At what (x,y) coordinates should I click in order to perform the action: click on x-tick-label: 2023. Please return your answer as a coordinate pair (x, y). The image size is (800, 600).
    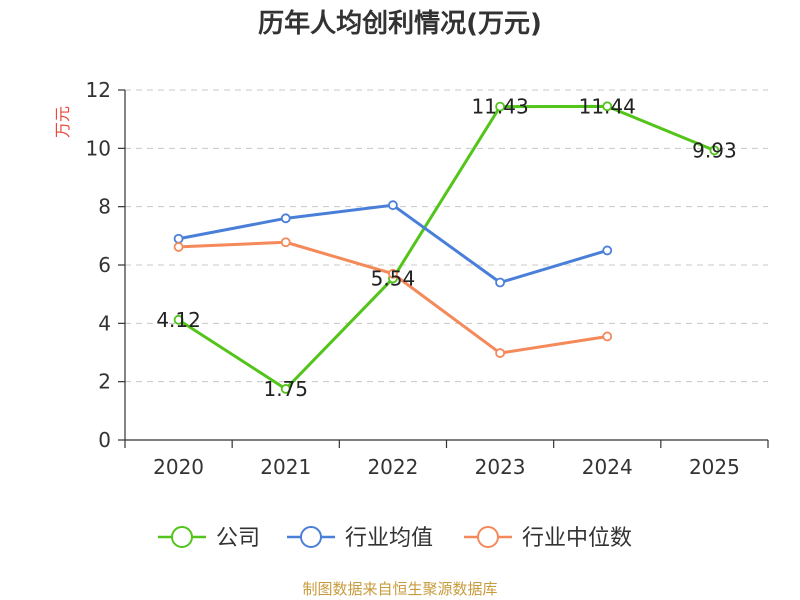
    Looking at the image, I should click on (500, 467).